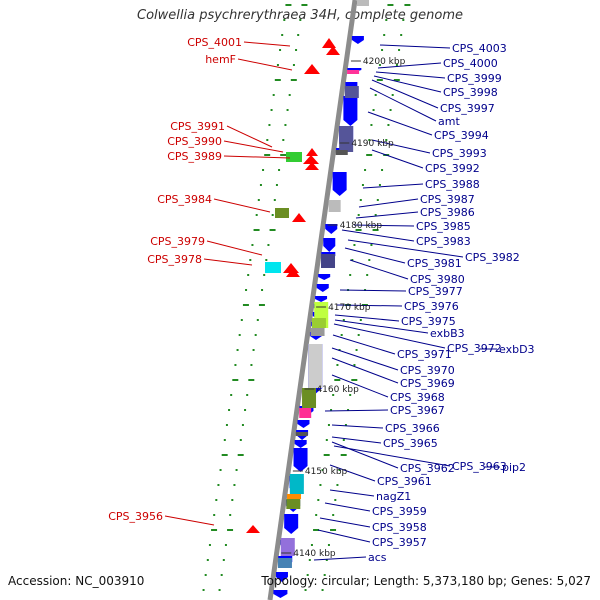  Describe the element at coordinates (220, 59) in the screenshot. I see `gene-label-reverse: hemF` at that location.